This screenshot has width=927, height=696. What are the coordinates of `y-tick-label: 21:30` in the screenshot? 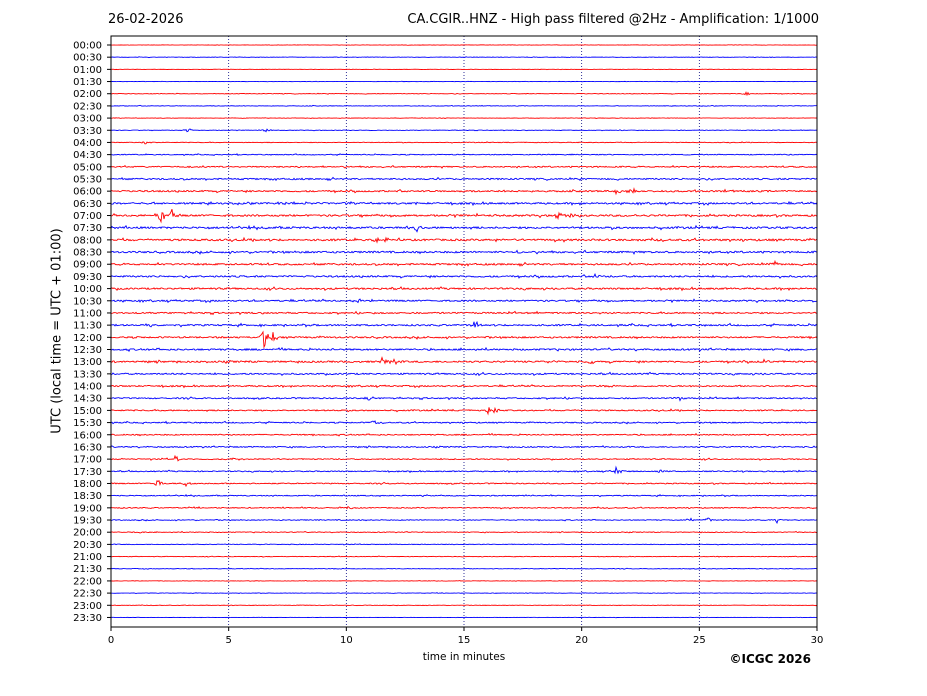 It's located at (87, 569).